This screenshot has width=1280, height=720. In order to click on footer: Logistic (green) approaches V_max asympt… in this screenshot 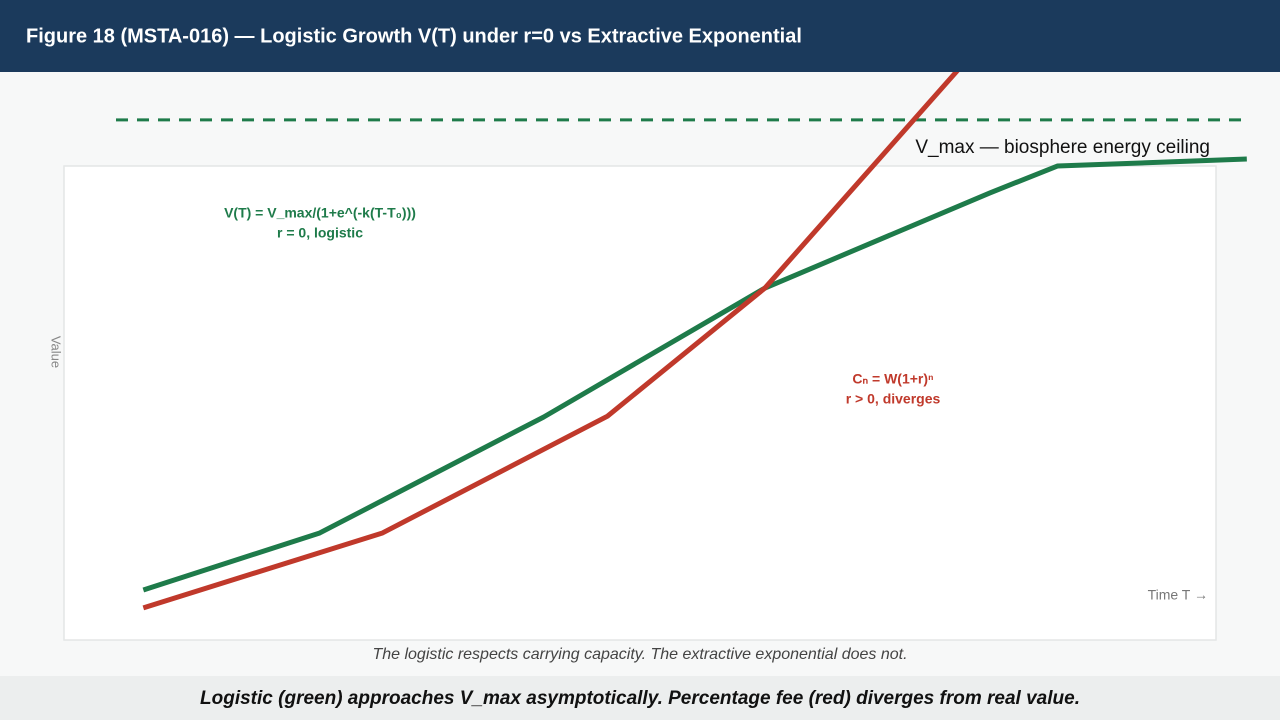, I will do `click(640, 698)`.